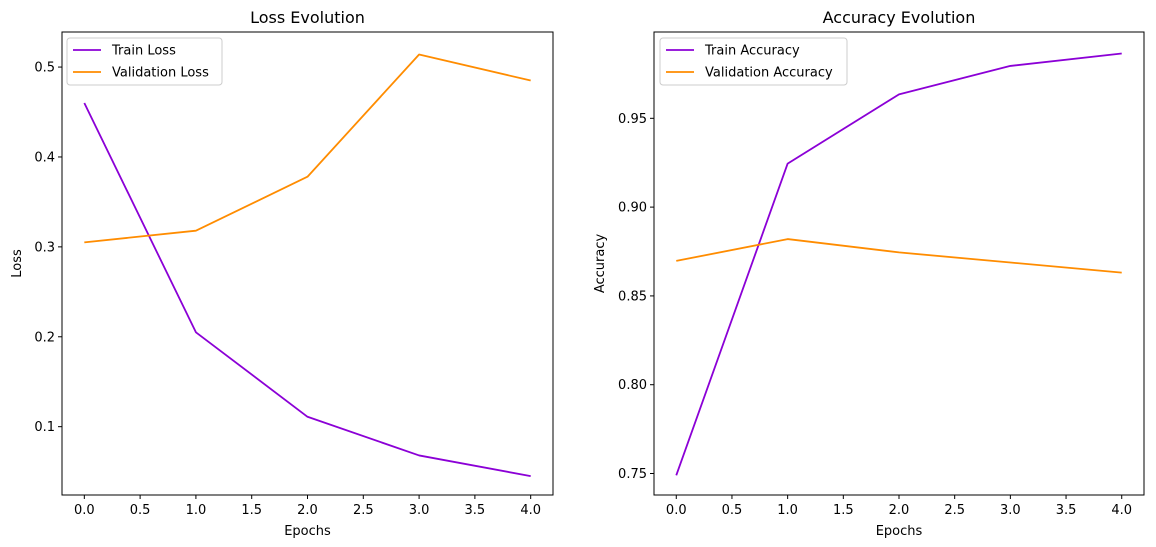  Describe the element at coordinates (44, 157) in the screenshot. I see `y-tick-label: 0.4` at that location.